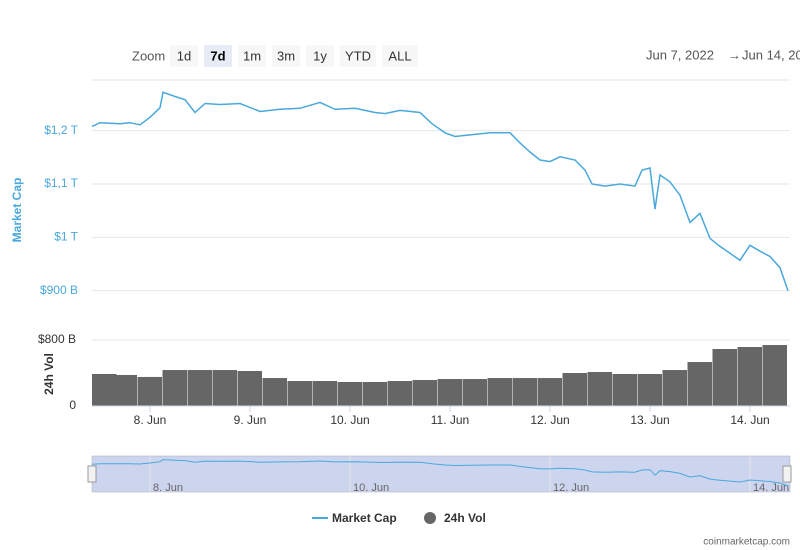 Image resolution: width=800 pixels, height=550 pixels. Describe the element at coordinates (59, 290) in the screenshot. I see `y-tick-label: $900 B` at that location.